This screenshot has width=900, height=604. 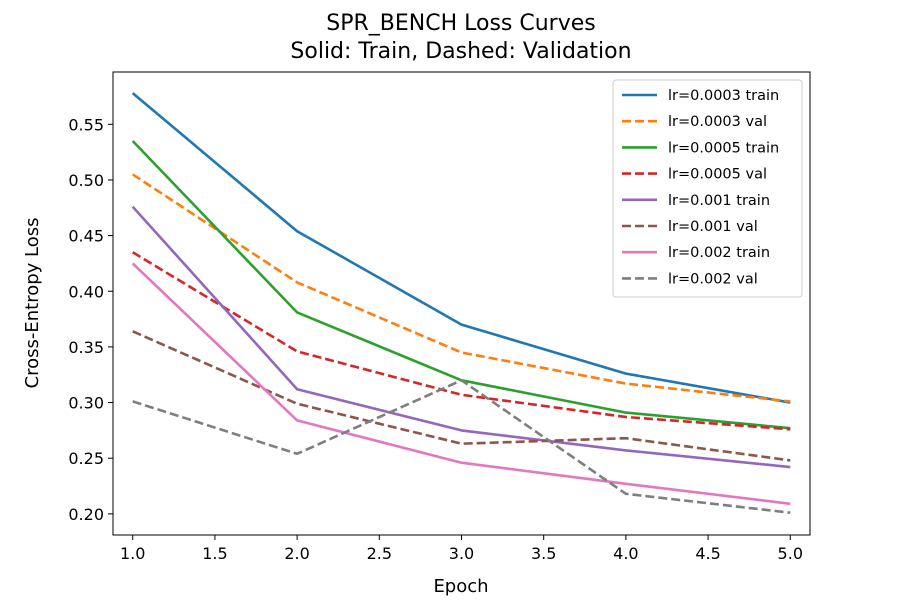 I want to click on x-tick-label: 1.5, so click(x=214, y=553).